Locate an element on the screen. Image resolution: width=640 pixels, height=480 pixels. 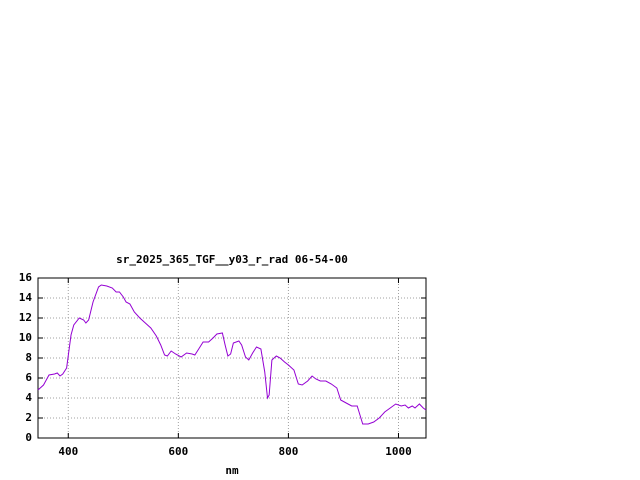
y-tick-label: 8 is located at coordinates (28, 357).